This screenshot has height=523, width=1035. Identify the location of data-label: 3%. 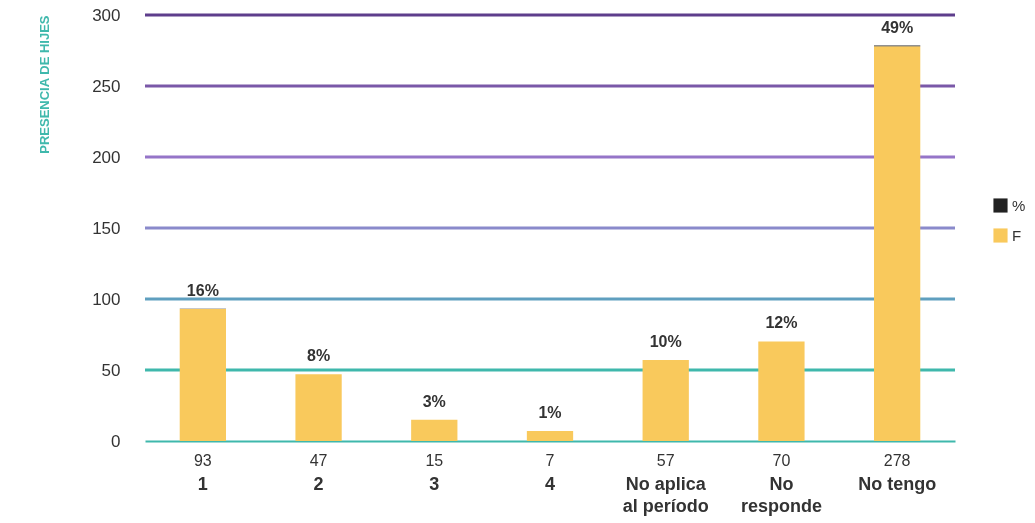
(434, 401).